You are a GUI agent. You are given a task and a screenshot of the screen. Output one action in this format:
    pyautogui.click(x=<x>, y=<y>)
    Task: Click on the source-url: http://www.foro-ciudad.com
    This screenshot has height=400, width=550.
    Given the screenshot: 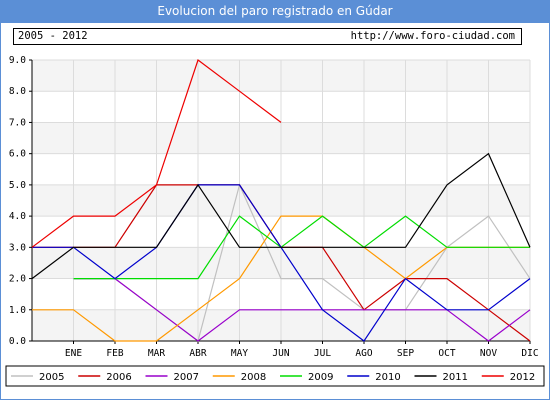 What is the action you would take?
    pyautogui.click(x=432, y=36)
    